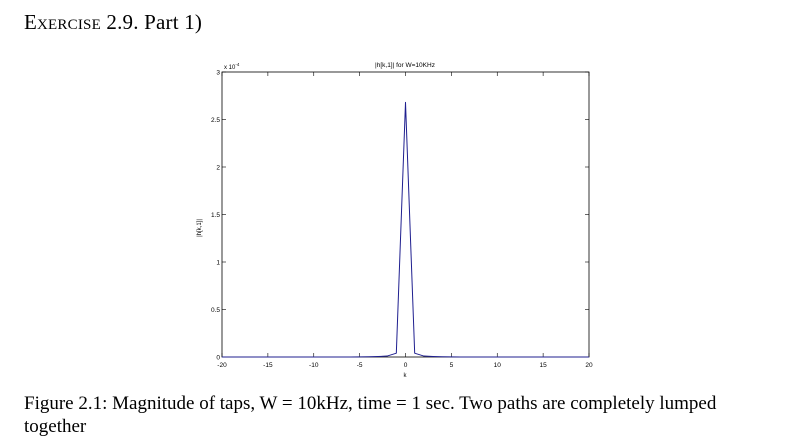 This screenshot has height=443, width=785. I want to click on x-tick-label: 10, so click(498, 365).